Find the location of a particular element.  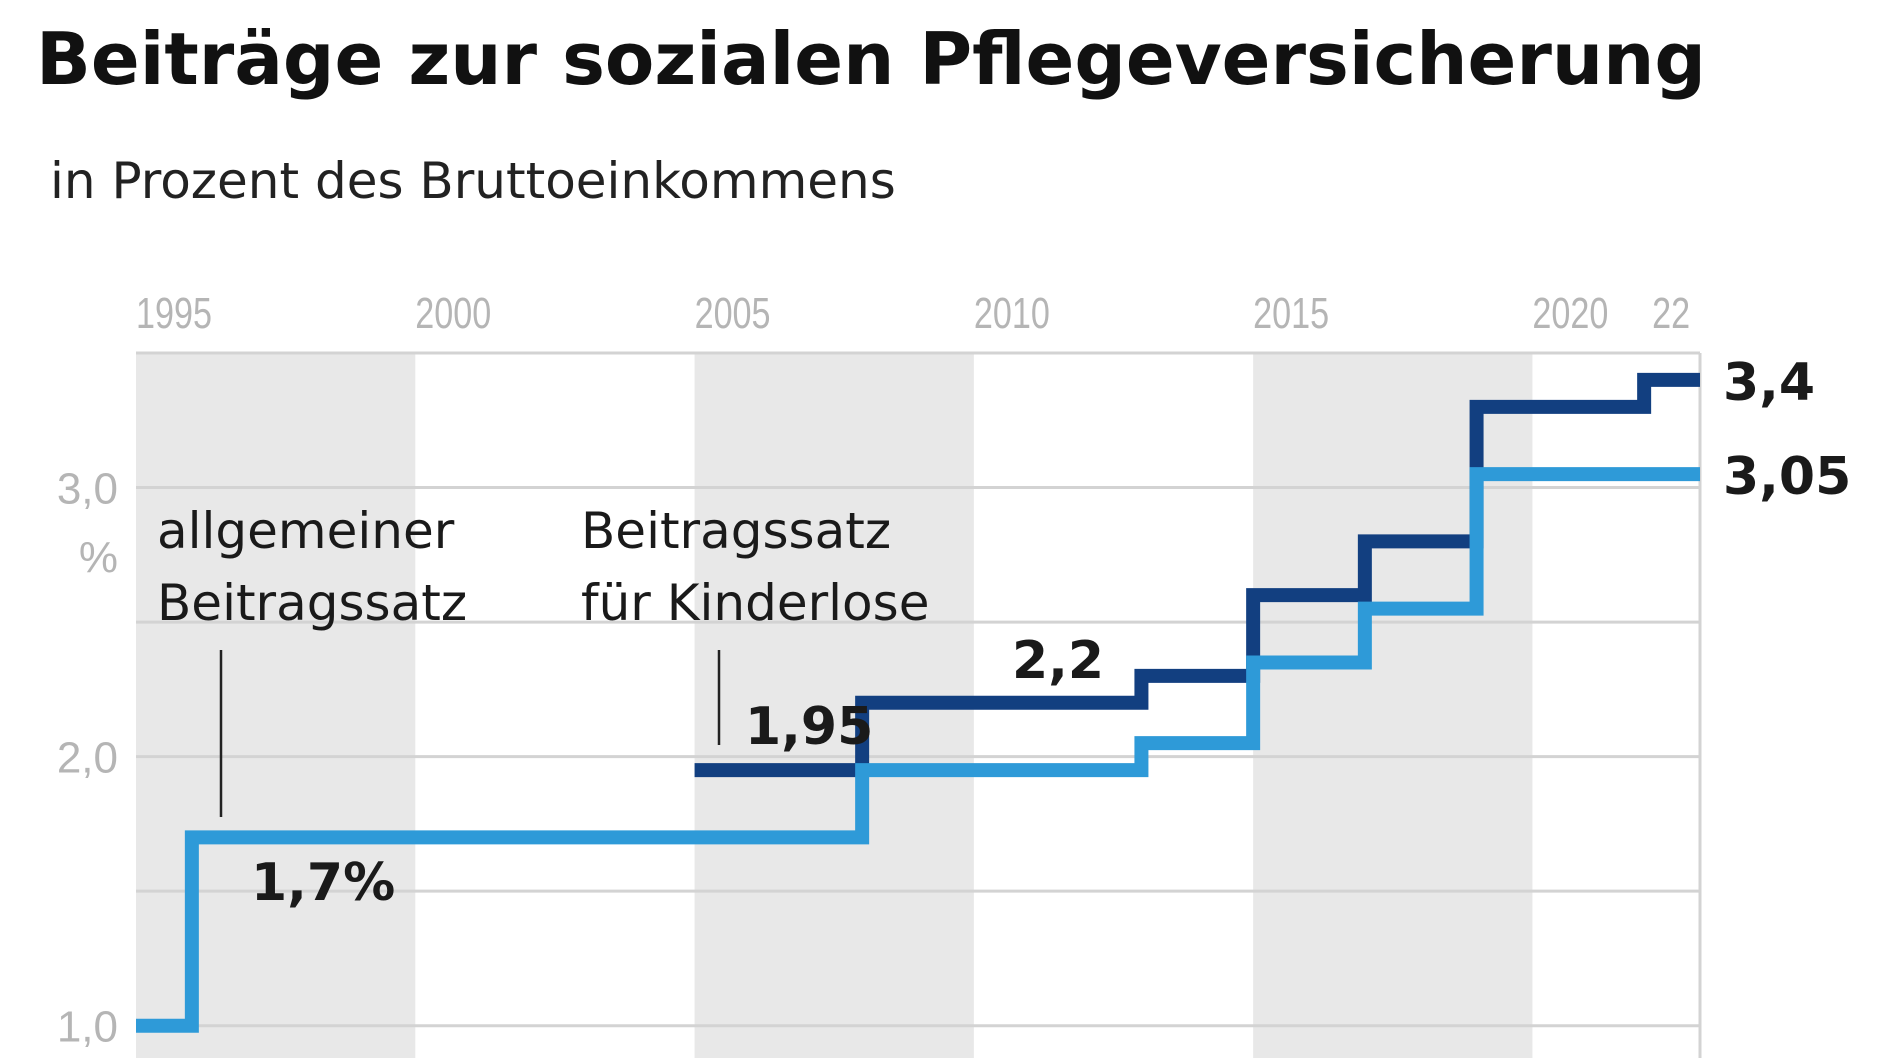

y-tick-label: 3,0 is located at coordinates (87, 489).